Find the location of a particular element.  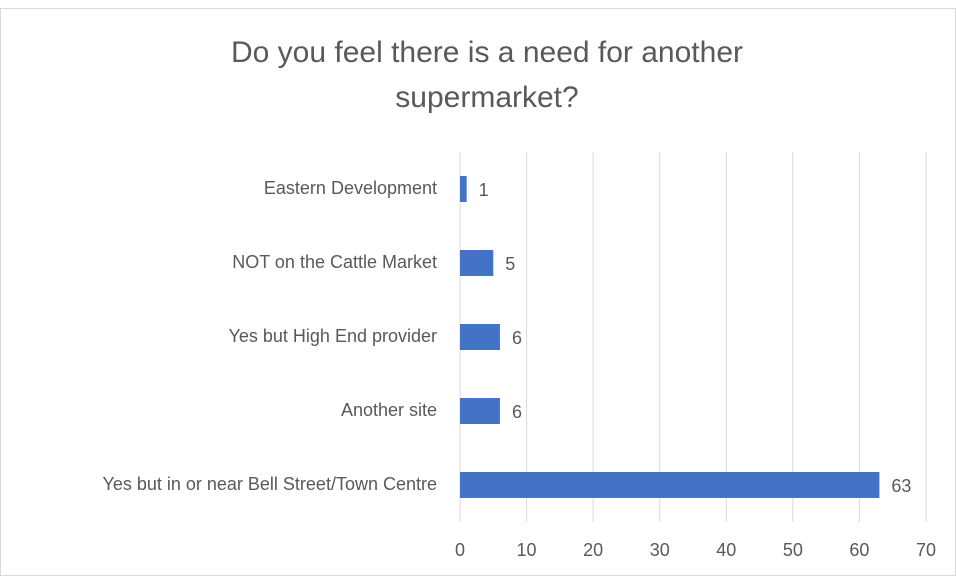

x-tick-label: 60 is located at coordinates (859, 550).